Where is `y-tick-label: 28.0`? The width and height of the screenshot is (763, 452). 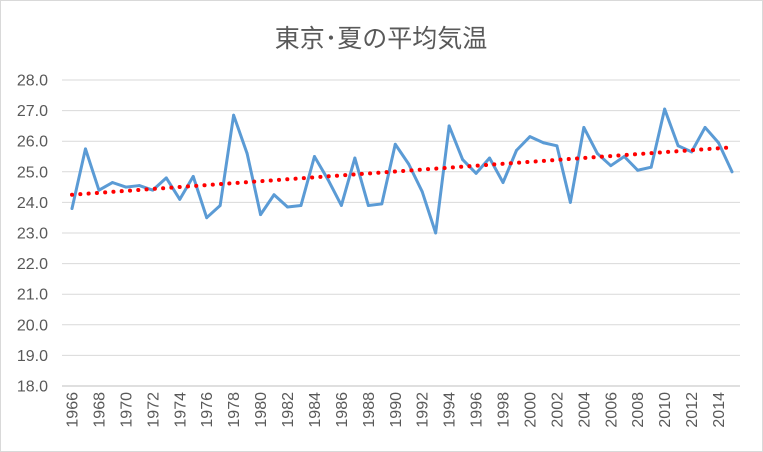
y-tick-label: 28.0 is located at coordinates (32, 81).